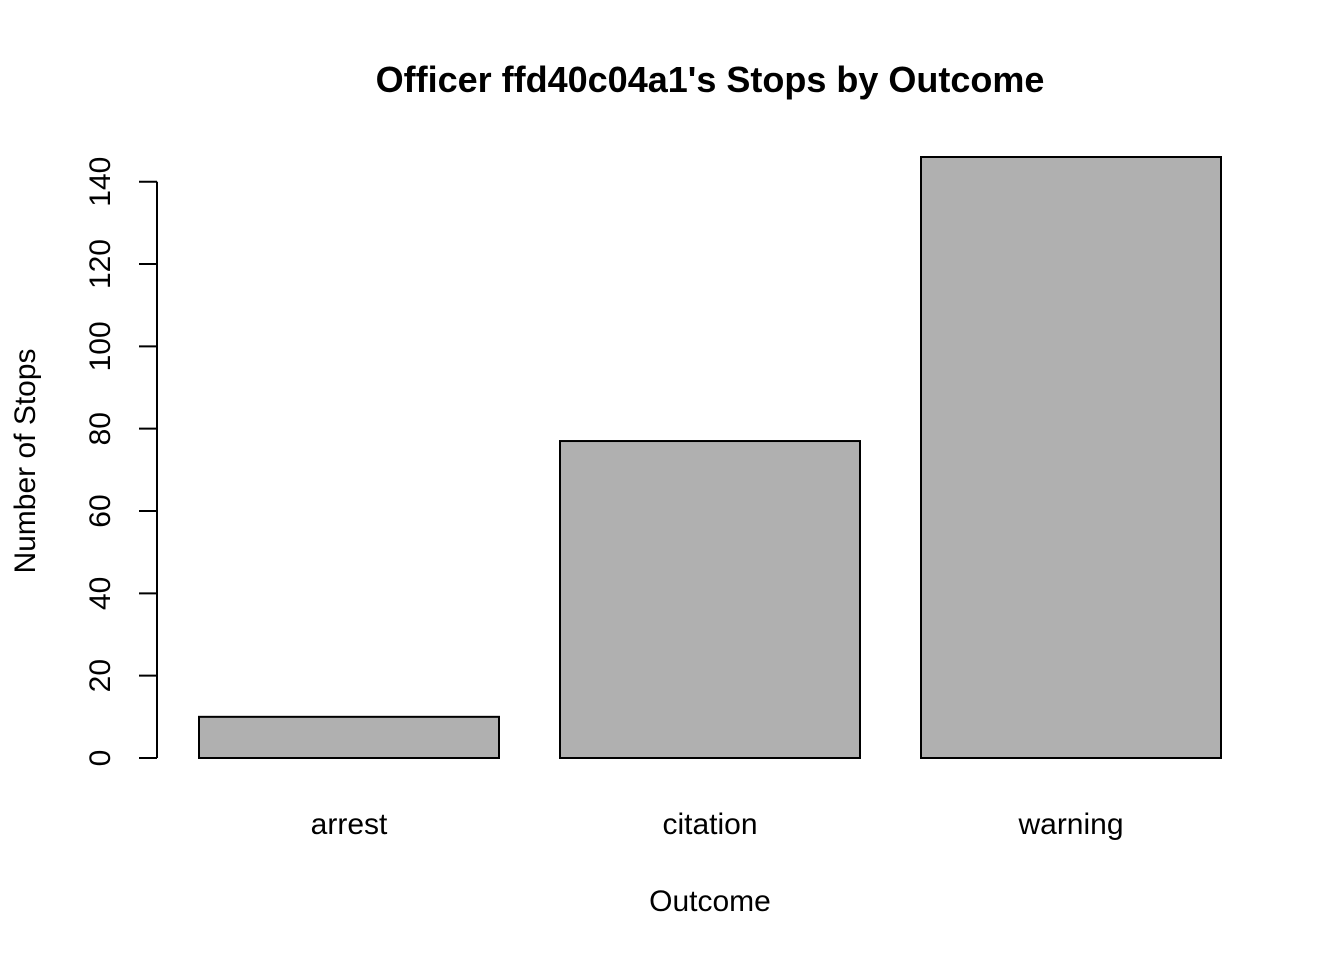  Describe the element at coordinates (100, 758) in the screenshot. I see `y-tick-label: 0` at that location.